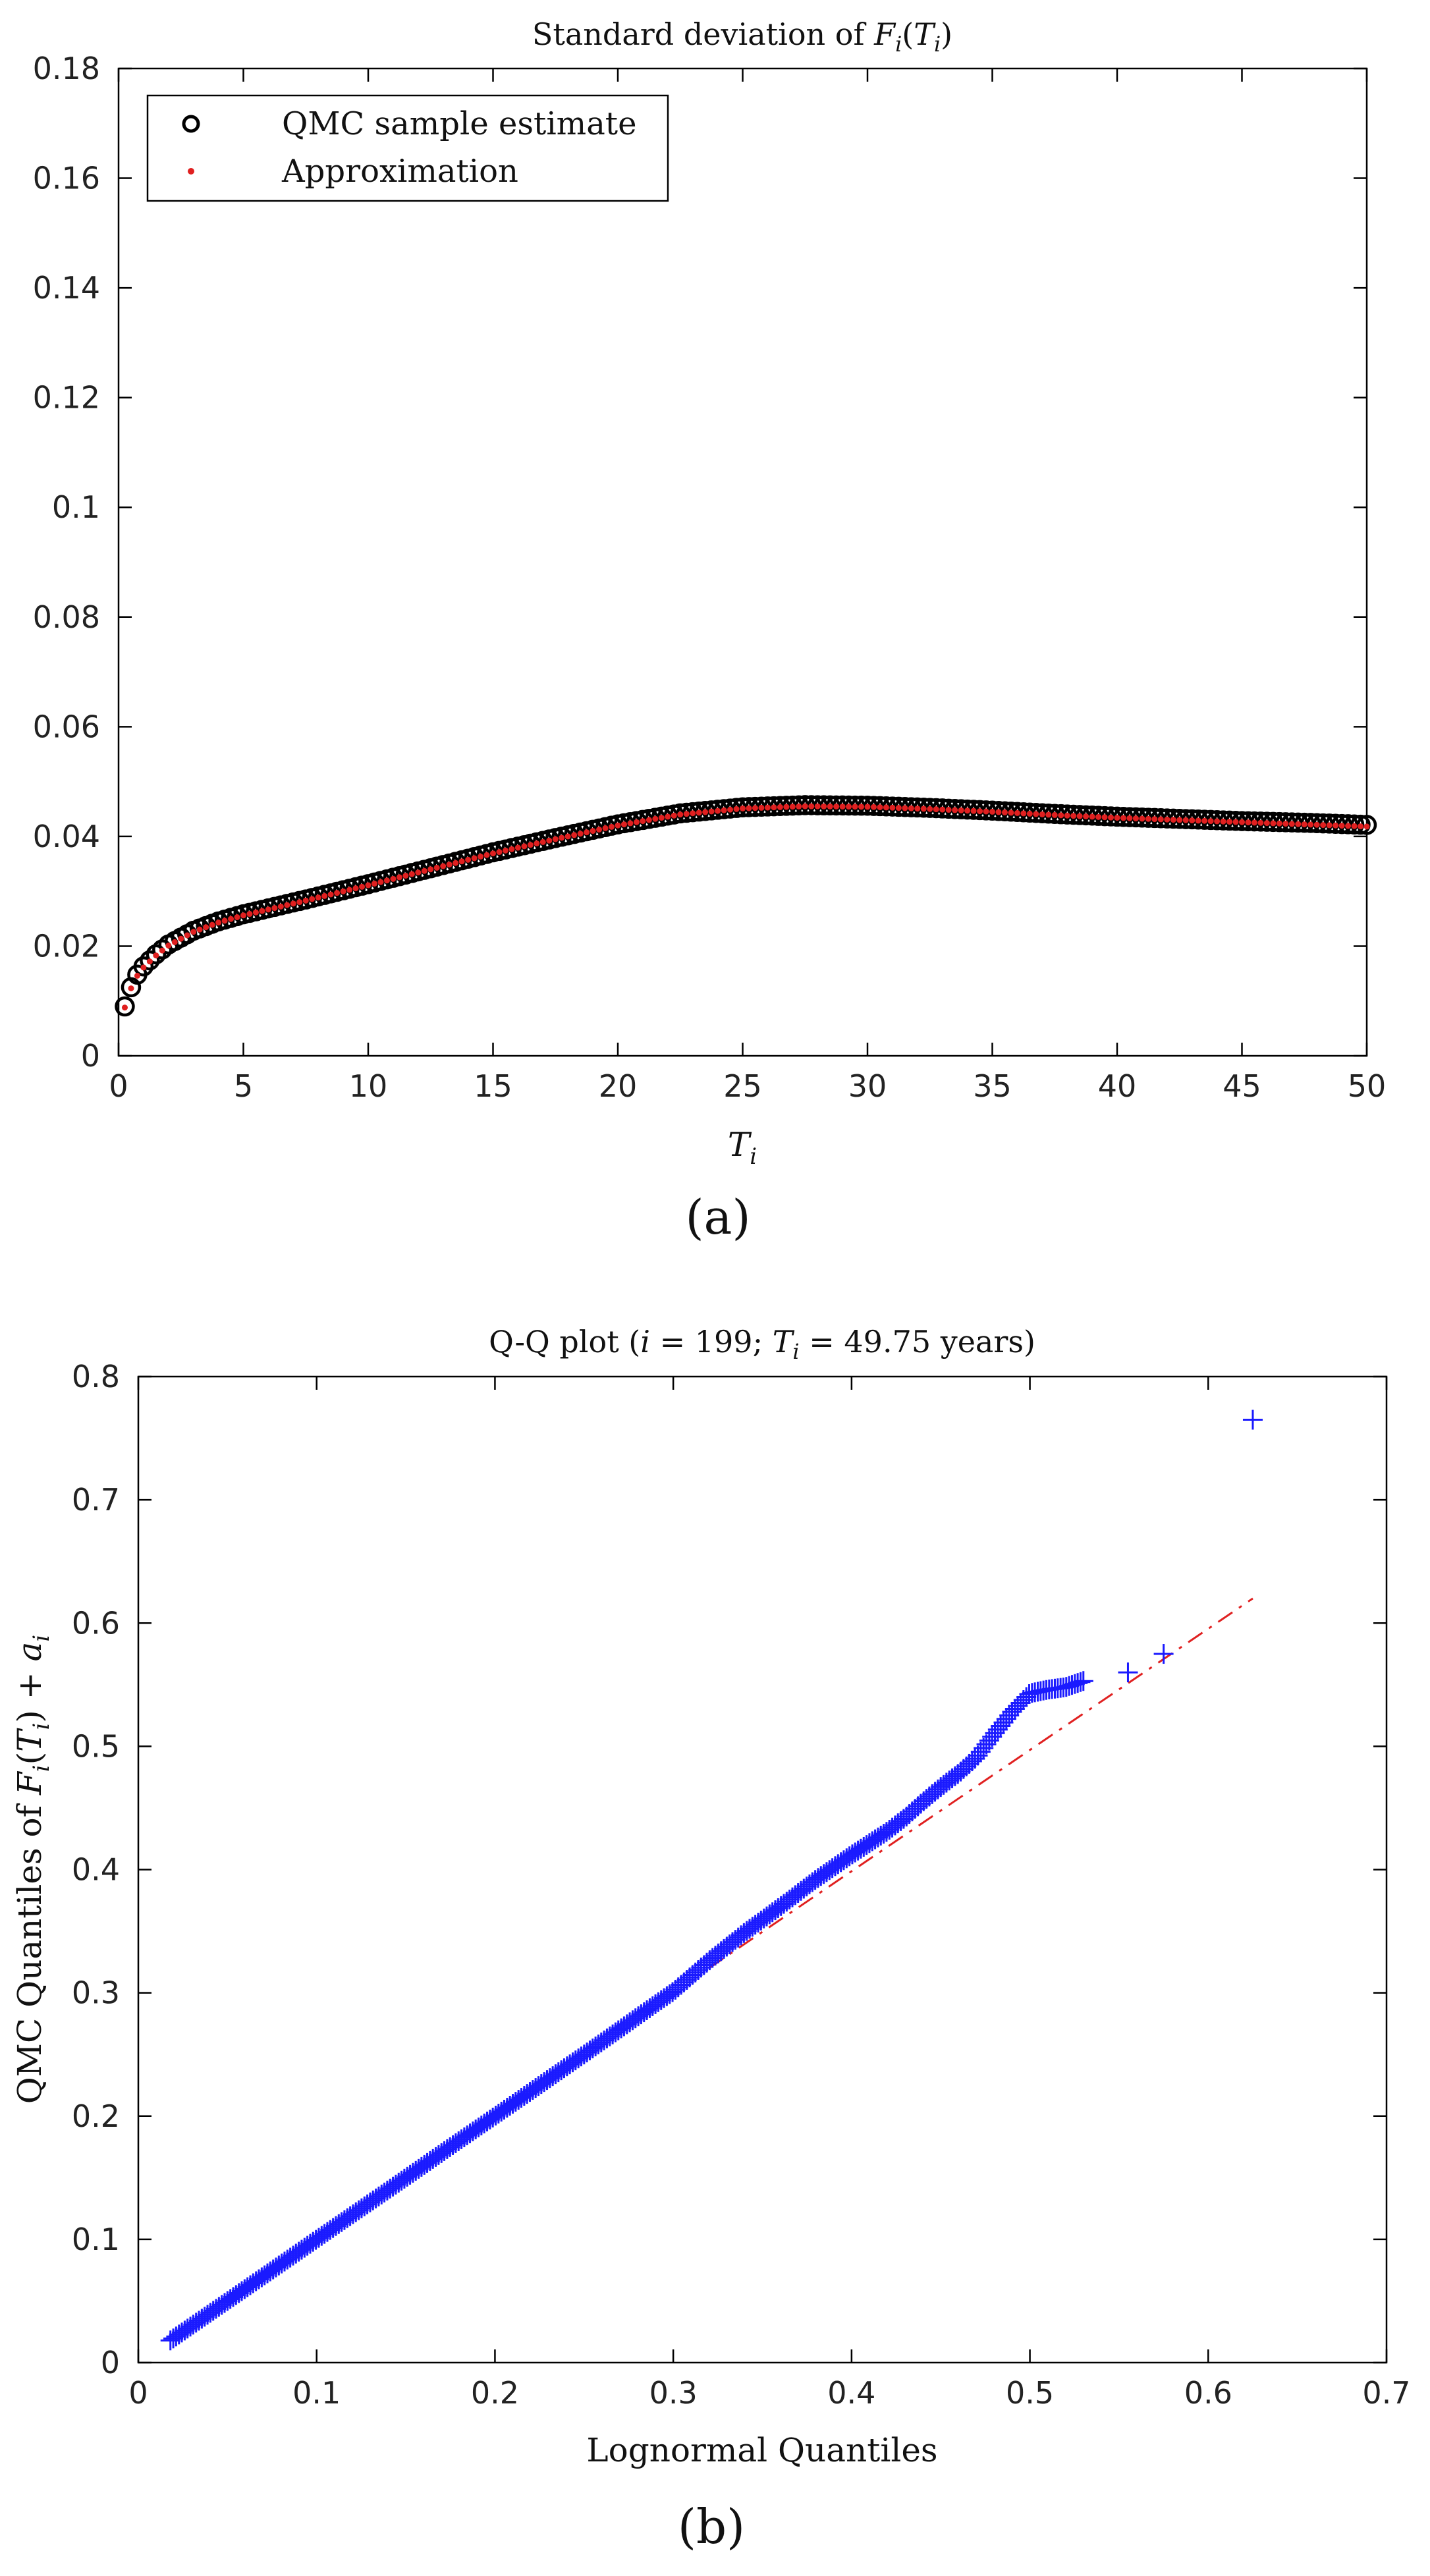 The image size is (1430, 2576). Describe the element at coordinates (191, 171) in the screenshot. I see `legend-dot-marker` at that location.